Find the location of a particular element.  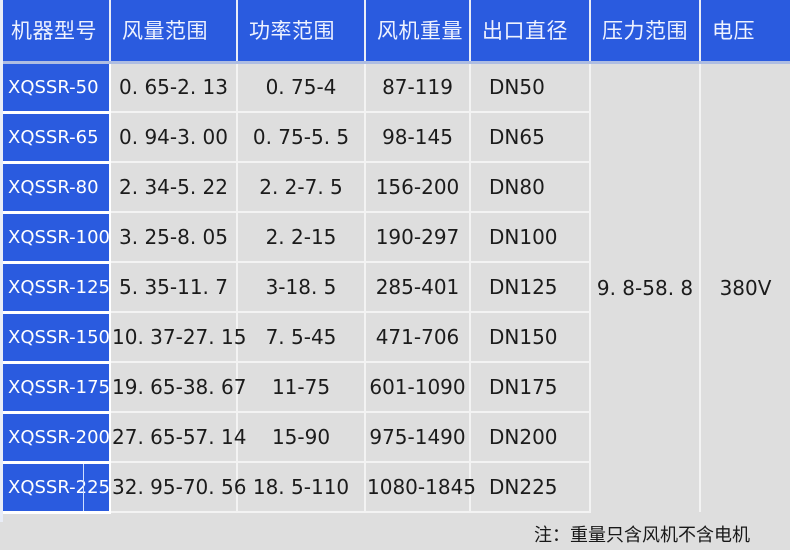

column-header-voltage: 电压 is located at coordinates (745, 32).